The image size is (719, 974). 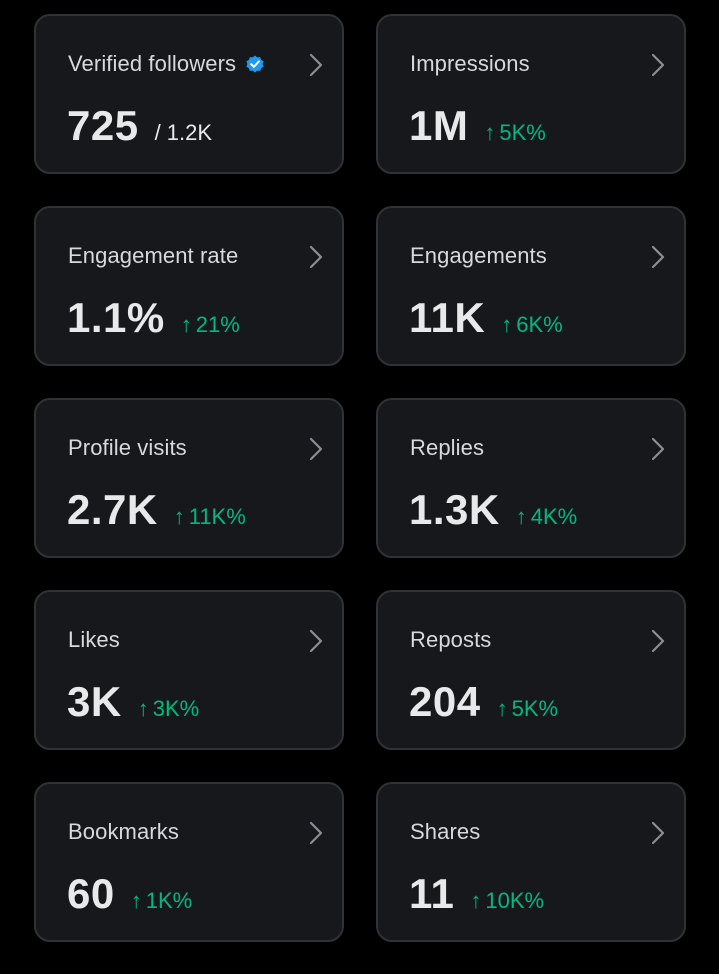 What do you see at coordinates (531, 862) in the screenshot?
I see `metric-card-shares: Shares 11 ↑ 10K%` at bounding box center [531, 862].